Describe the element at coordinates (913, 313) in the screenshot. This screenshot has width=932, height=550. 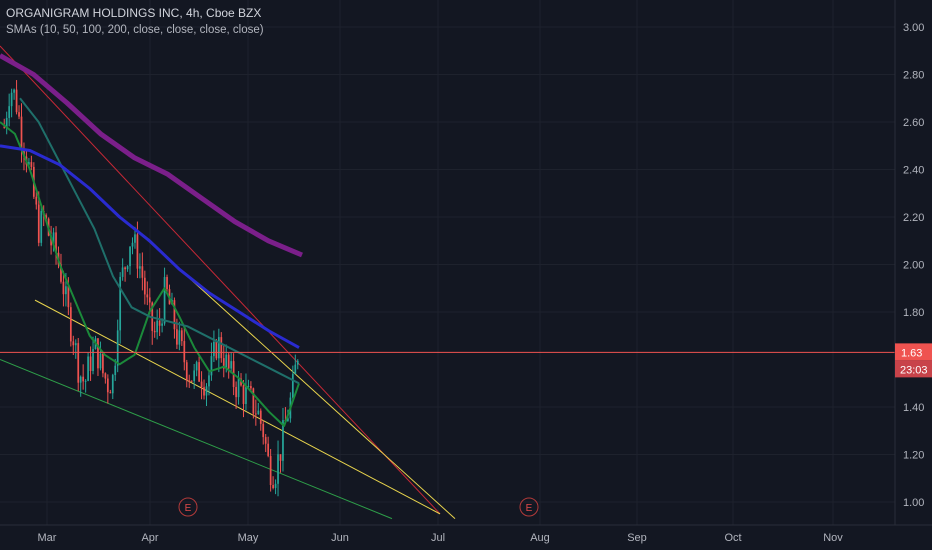
I see `price-tick-label: 1.80` at that location.